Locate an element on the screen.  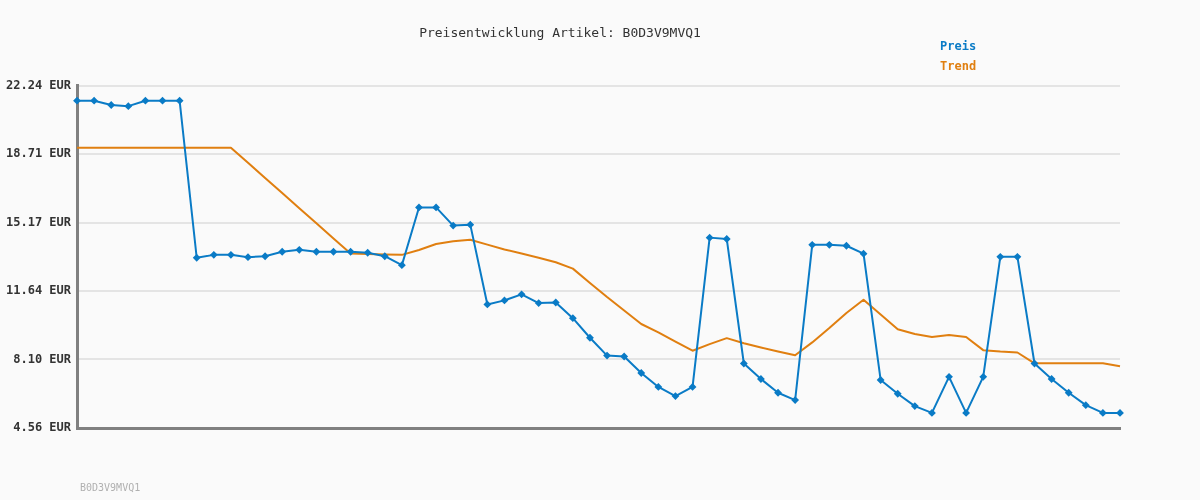
y-tick-label: 18.71 EUR is located at coordinates (38, 153).